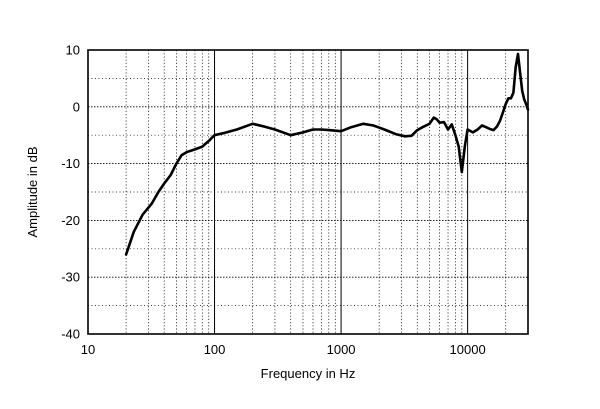  Describe the element at coordinates (308, 373) in the screenshot. I see `x-axis-title: Frequency in Hz` at that location.